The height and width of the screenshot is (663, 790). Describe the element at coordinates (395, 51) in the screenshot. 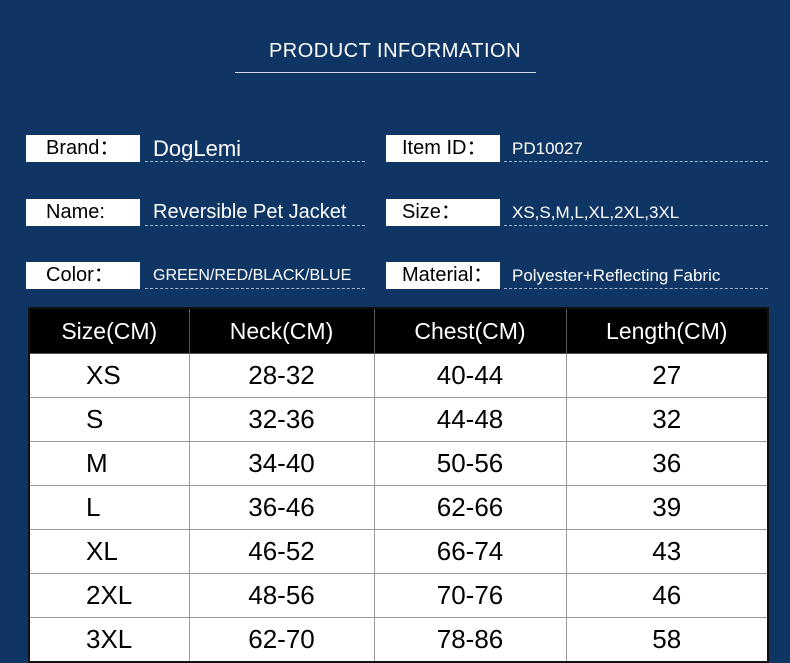

I see `title: PRODUCT INFORMATION` at that location.